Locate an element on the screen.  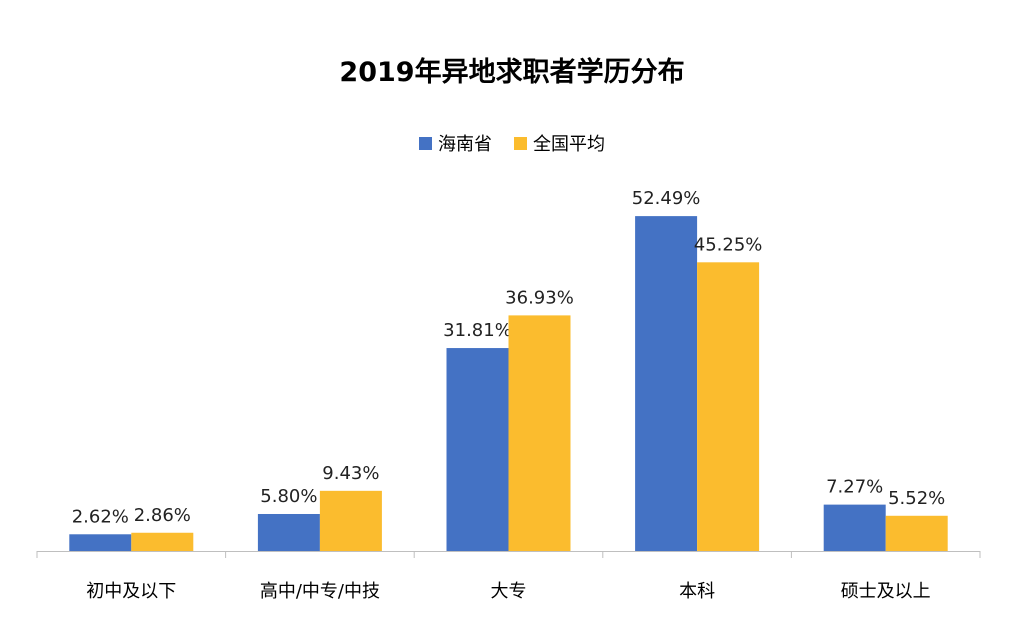
legend-item-national: 全国平均 is located at coordinates (559, 143).